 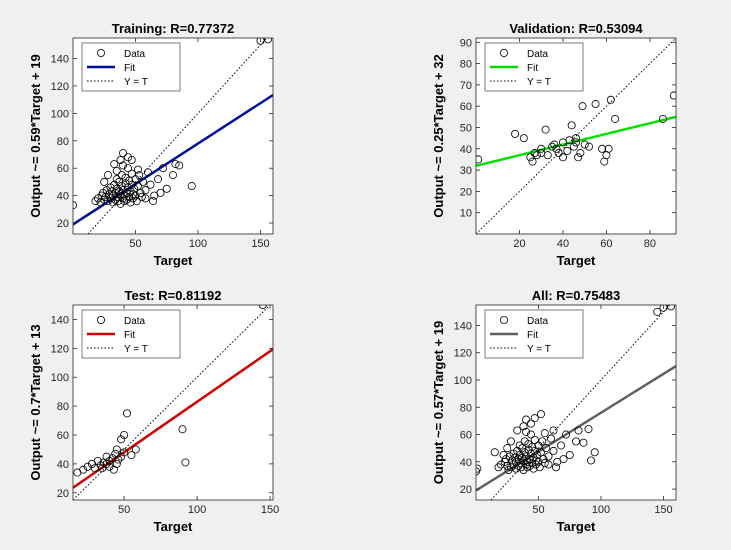 What do you see at coordinates (606, 244) in the screenshot?
I see `x-tick-label: 60` at bounding box center [606, 244].